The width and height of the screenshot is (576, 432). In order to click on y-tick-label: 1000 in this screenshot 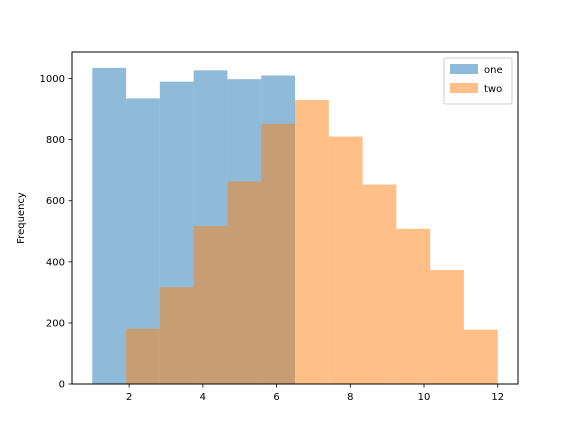, I will do `click(52, 79)`.